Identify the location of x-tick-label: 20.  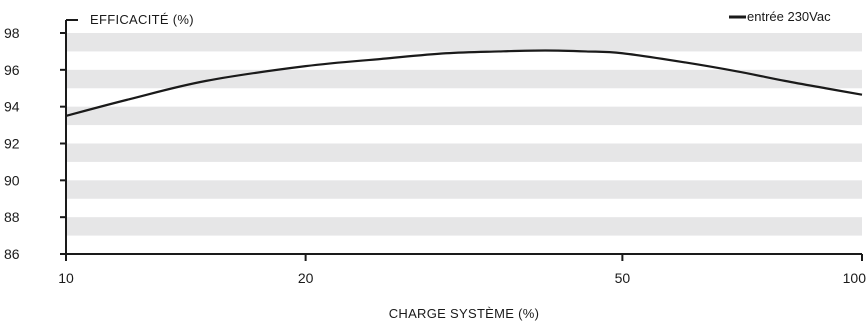
(306, 278).